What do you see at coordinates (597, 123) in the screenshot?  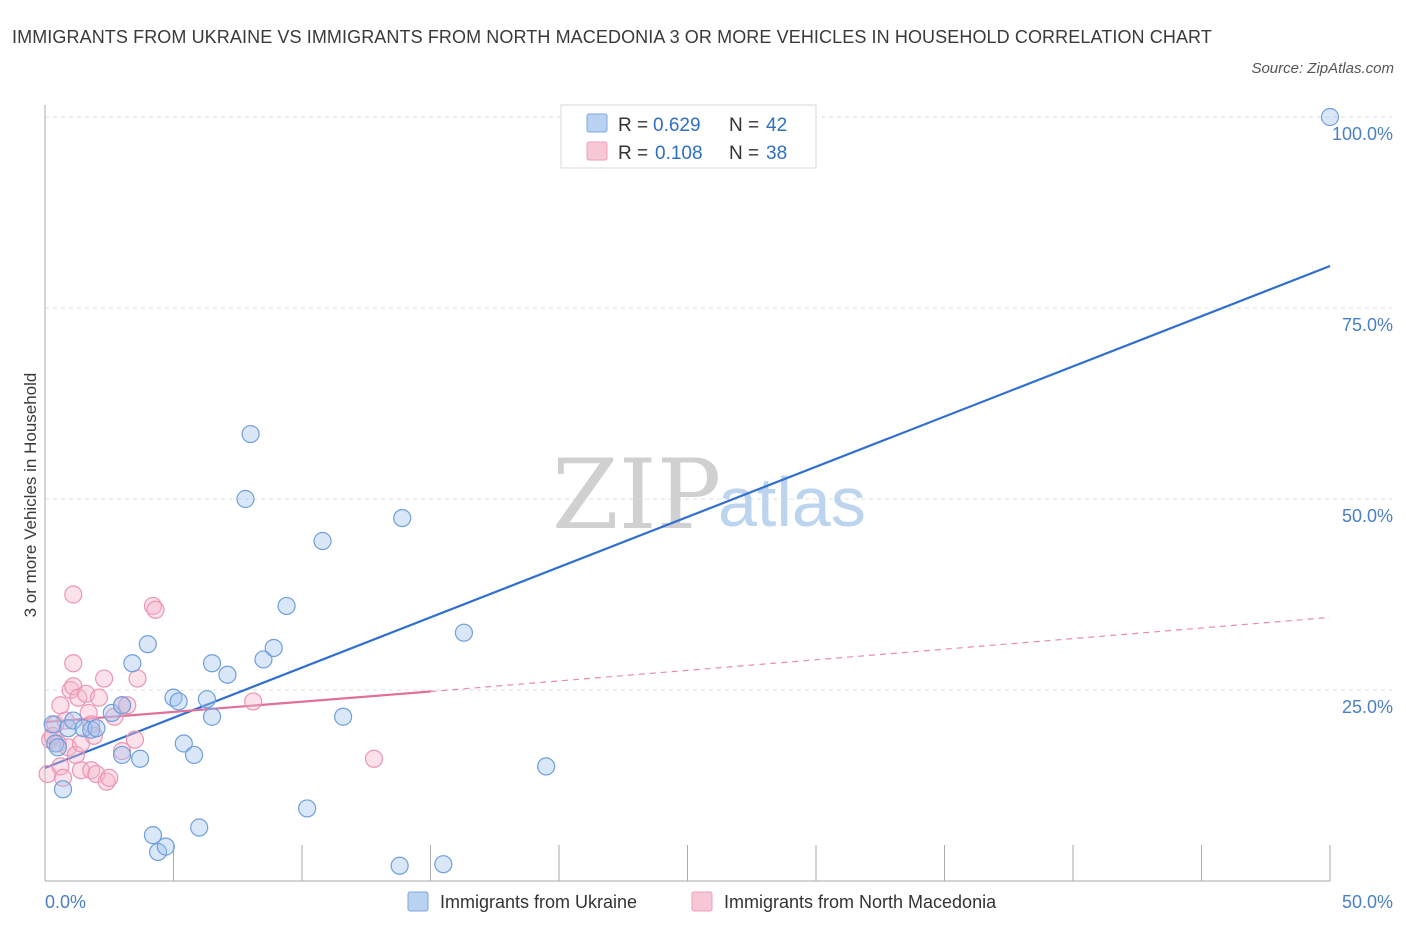 I see `legend-swatch-ukraine` at bounding box center [597, 123].